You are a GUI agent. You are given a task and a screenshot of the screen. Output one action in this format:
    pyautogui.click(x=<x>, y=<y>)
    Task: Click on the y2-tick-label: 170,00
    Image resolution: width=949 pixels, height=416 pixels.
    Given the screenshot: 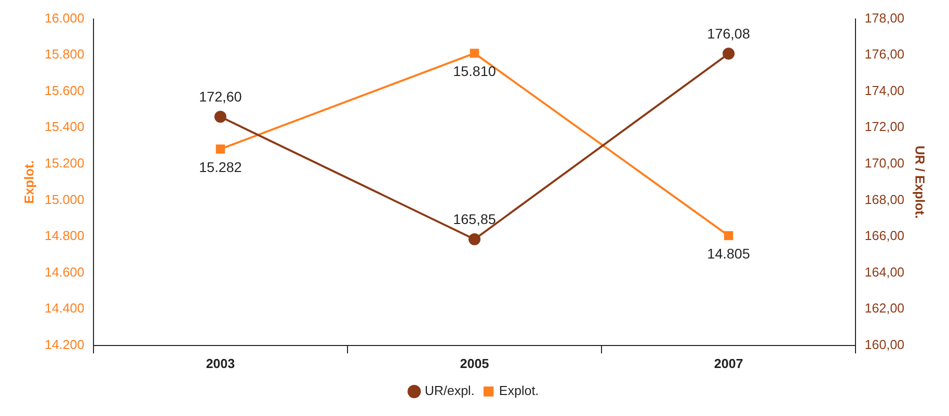 What is the action you would take?
    pyautogui.click(x=884, y=163)
    